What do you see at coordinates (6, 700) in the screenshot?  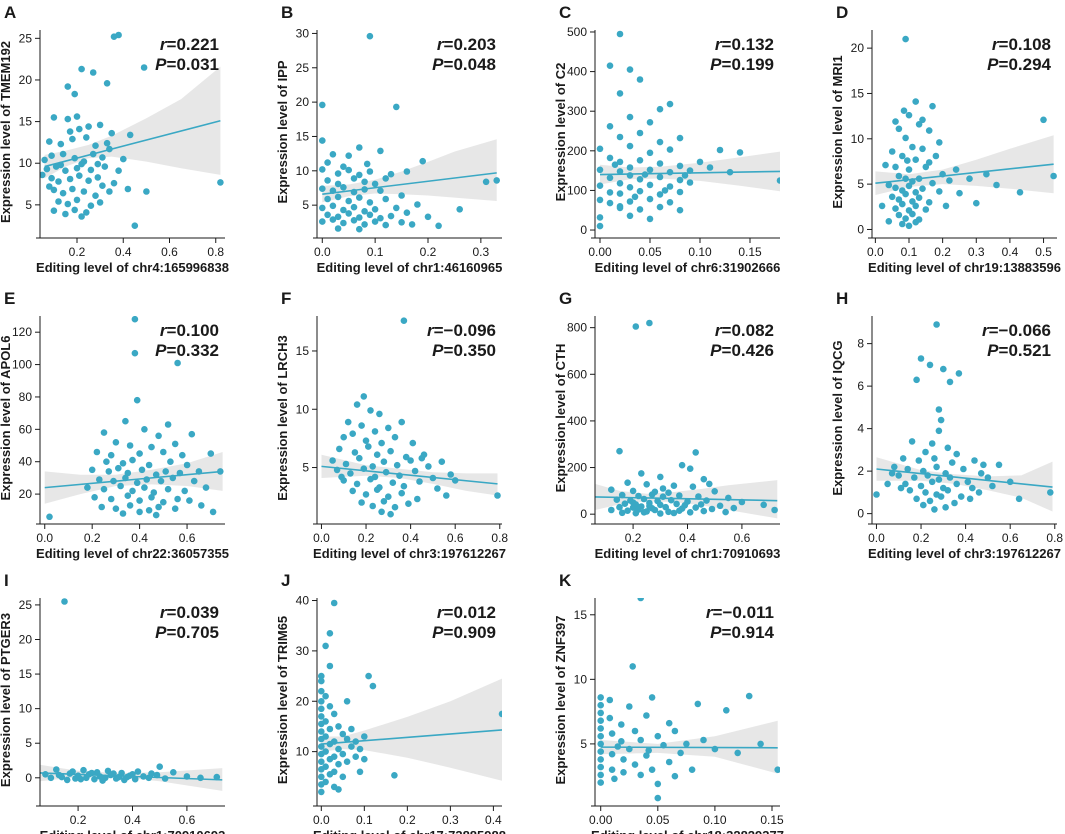 I see `y-axis-title: Expression level of PTGER3` at bounding box center [6, 700].